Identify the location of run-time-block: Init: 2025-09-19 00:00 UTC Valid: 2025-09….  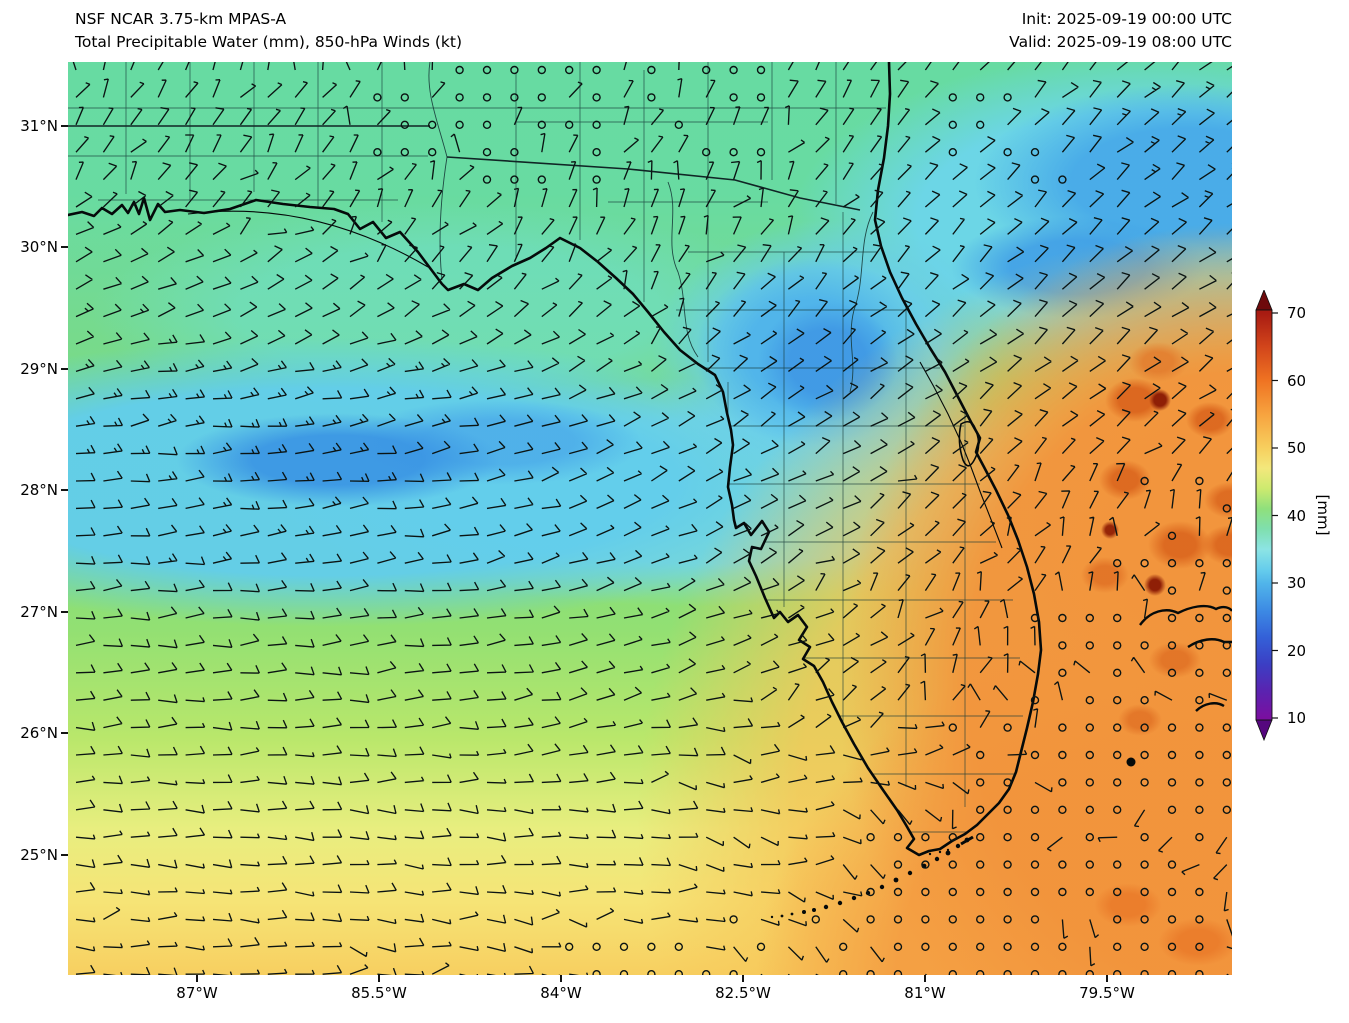
(1120, 31).